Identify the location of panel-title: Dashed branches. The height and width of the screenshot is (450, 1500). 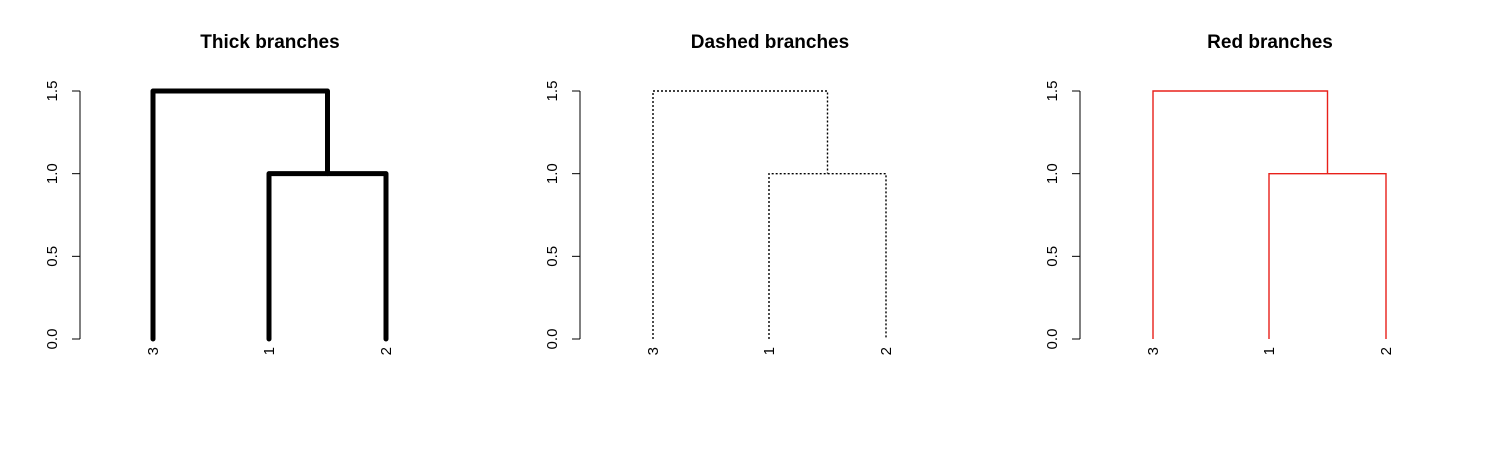
(770, 42).